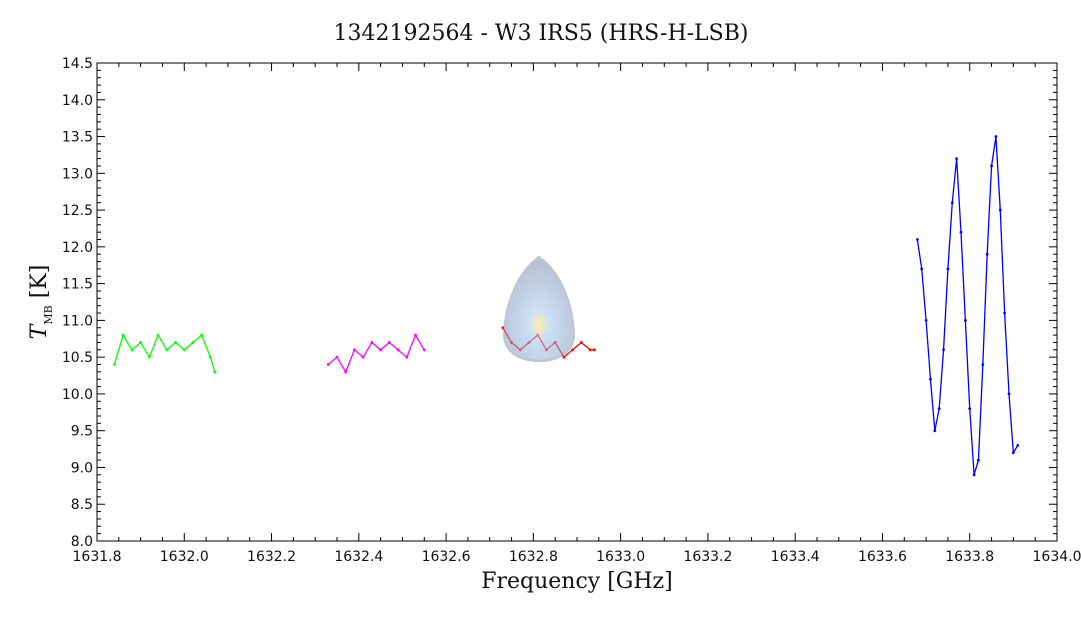  Describe the element at coordinates (82, 468) in the screenshot. I see `y-tick-label: 9.0` at that location.